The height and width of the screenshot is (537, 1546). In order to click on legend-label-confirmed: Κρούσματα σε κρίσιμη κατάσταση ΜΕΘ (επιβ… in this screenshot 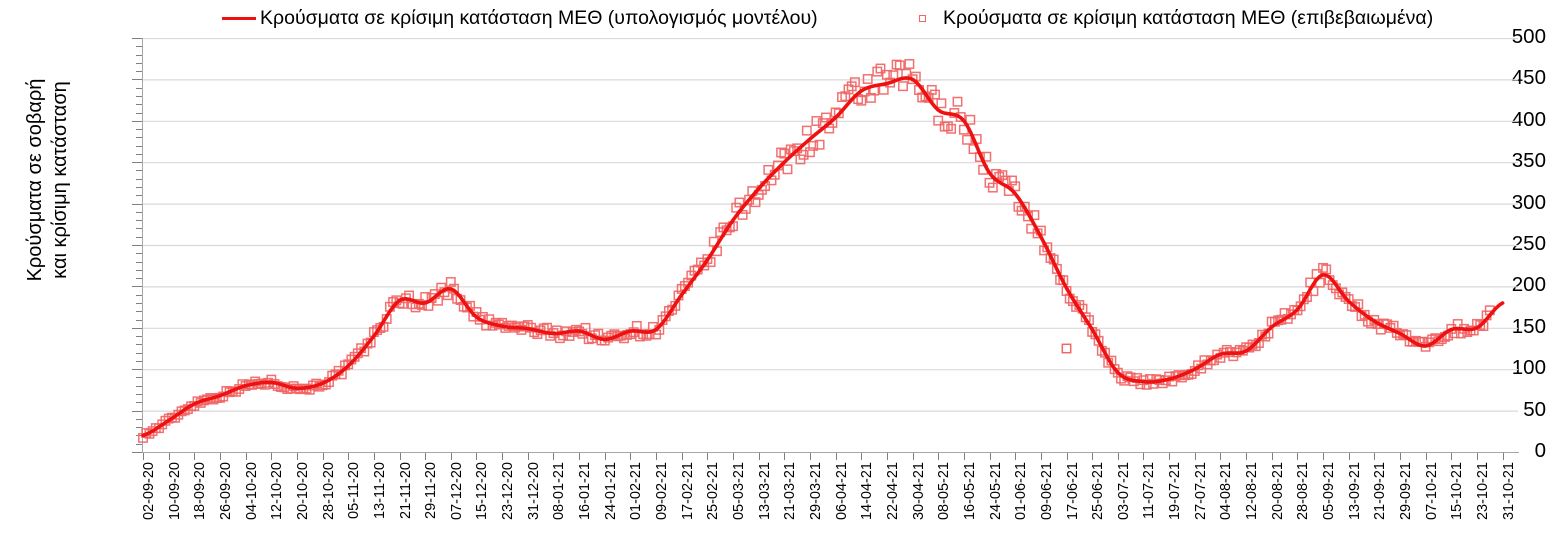, I will do `click(1188, 18)`.